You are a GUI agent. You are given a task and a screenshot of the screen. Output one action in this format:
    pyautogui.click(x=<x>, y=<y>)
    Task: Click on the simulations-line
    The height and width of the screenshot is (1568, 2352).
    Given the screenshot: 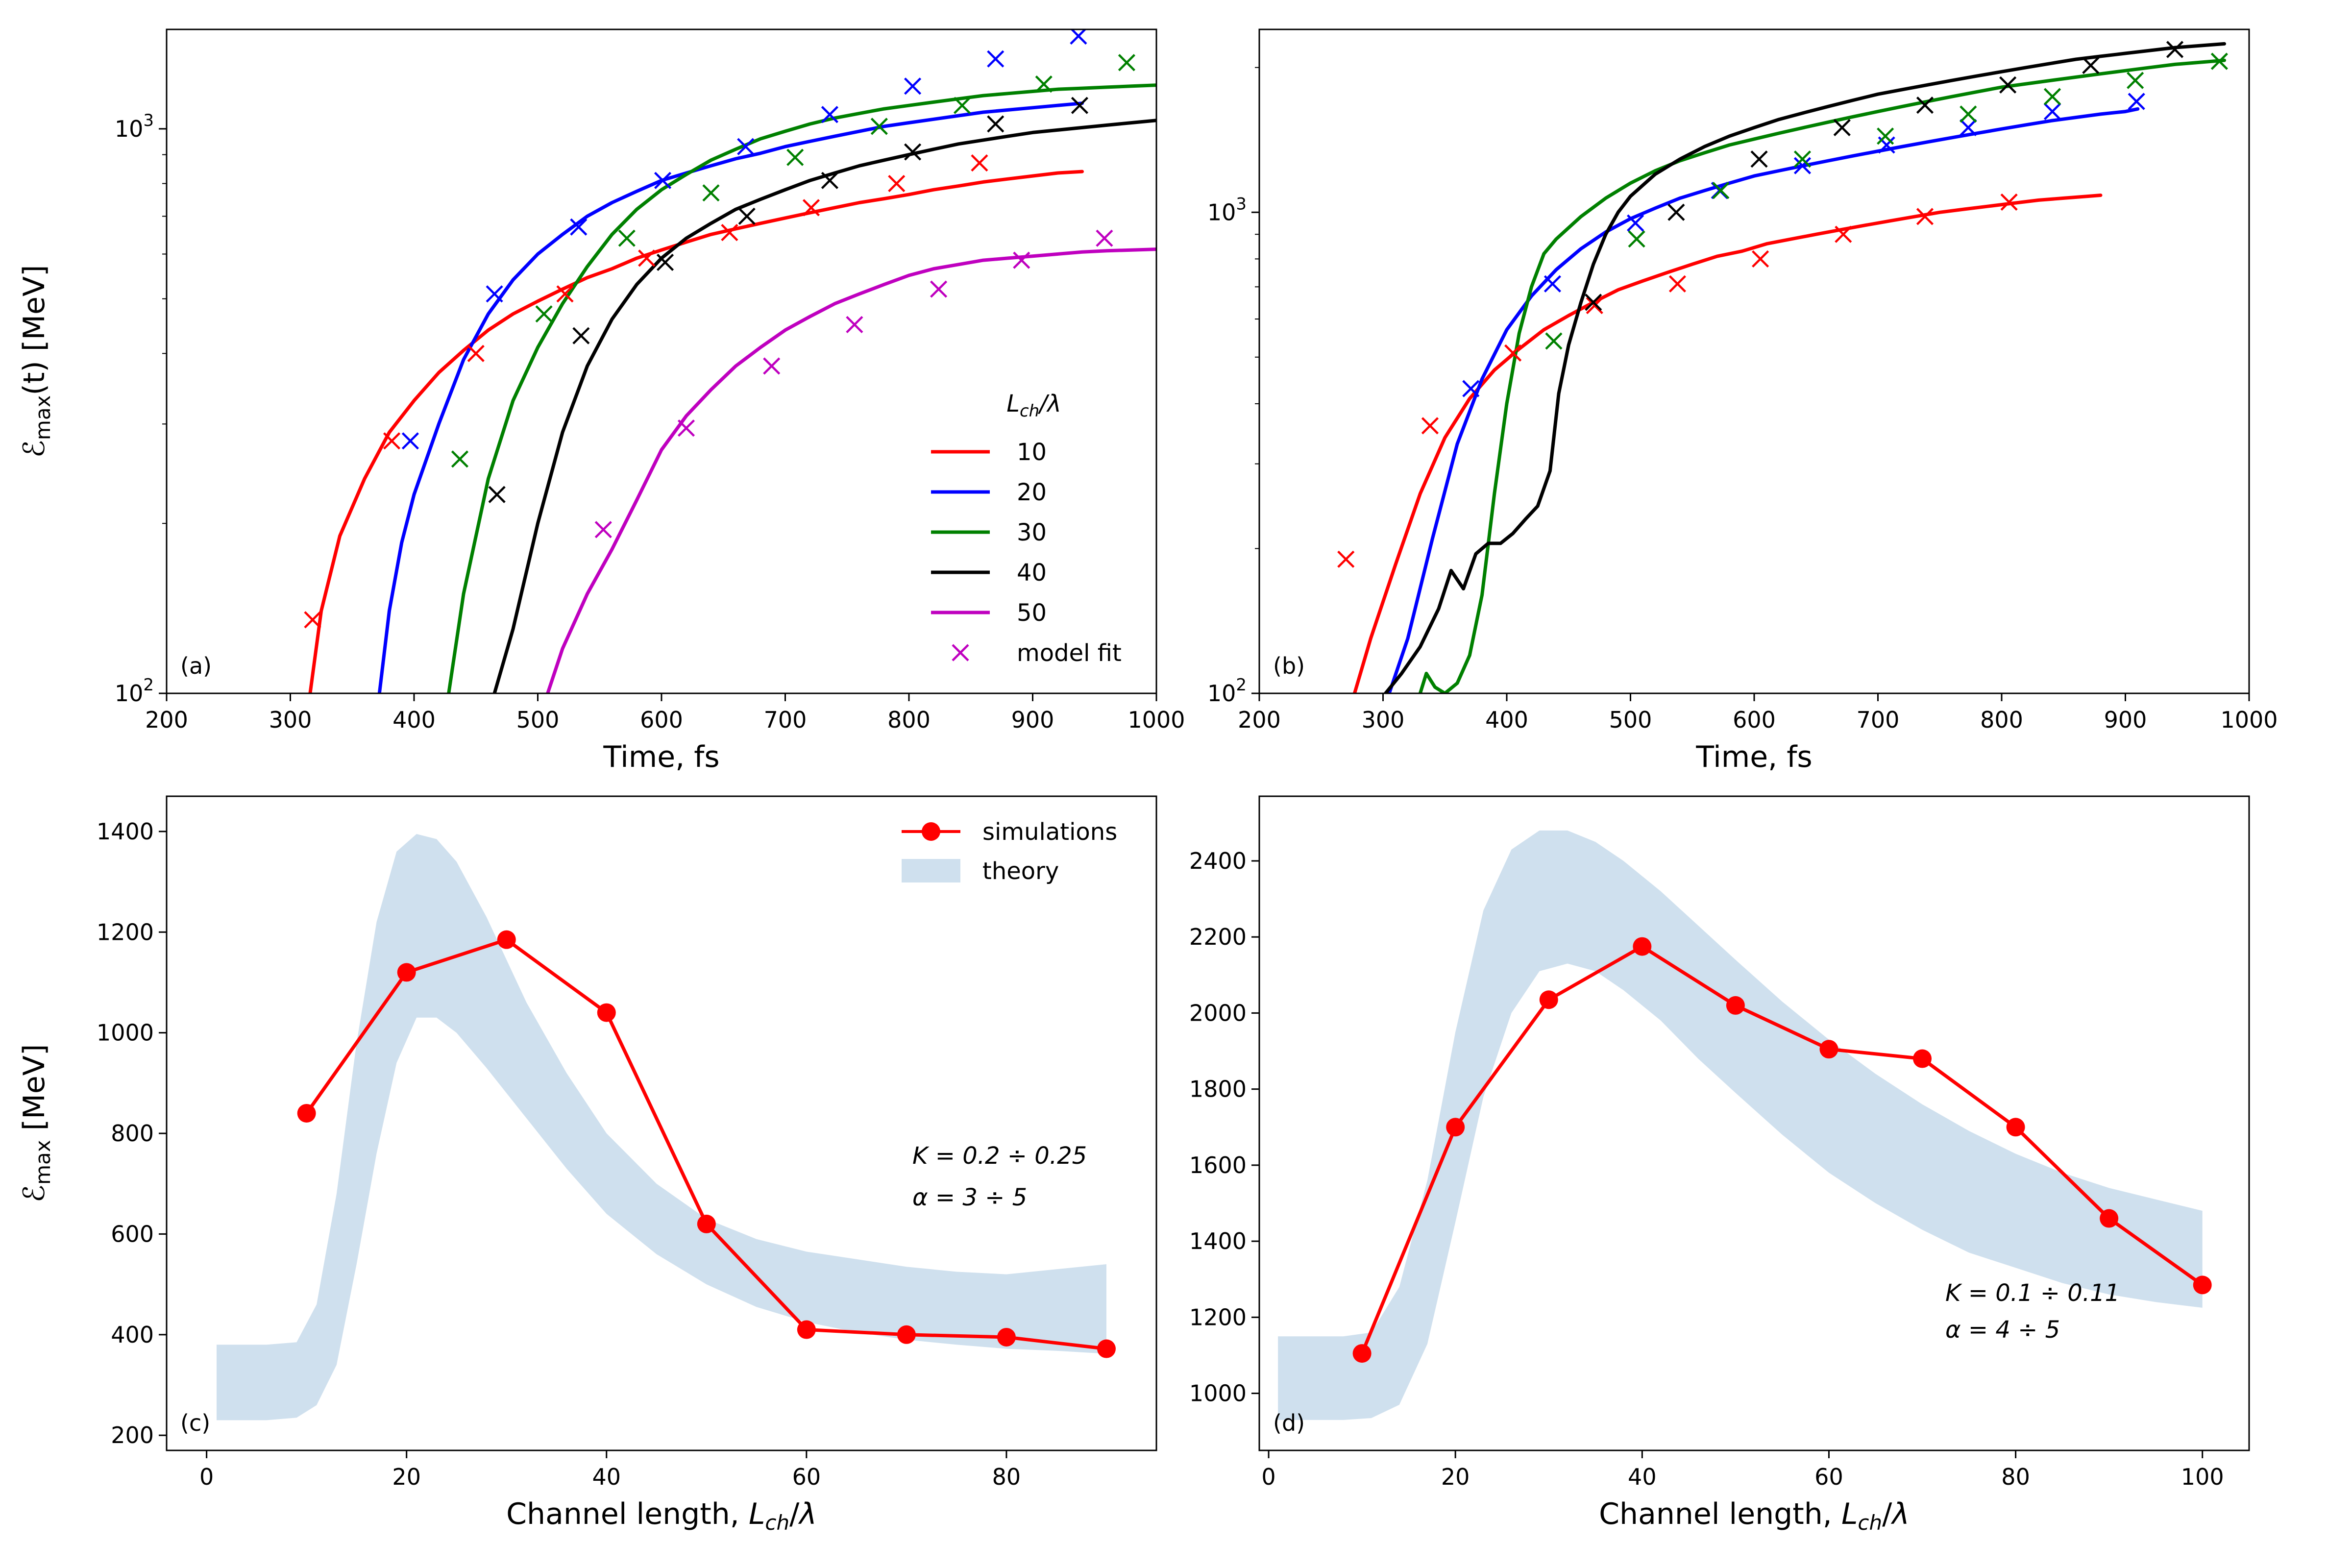 What is the action you would take?
    pyautogui.click(x=1782, y=1150)
    